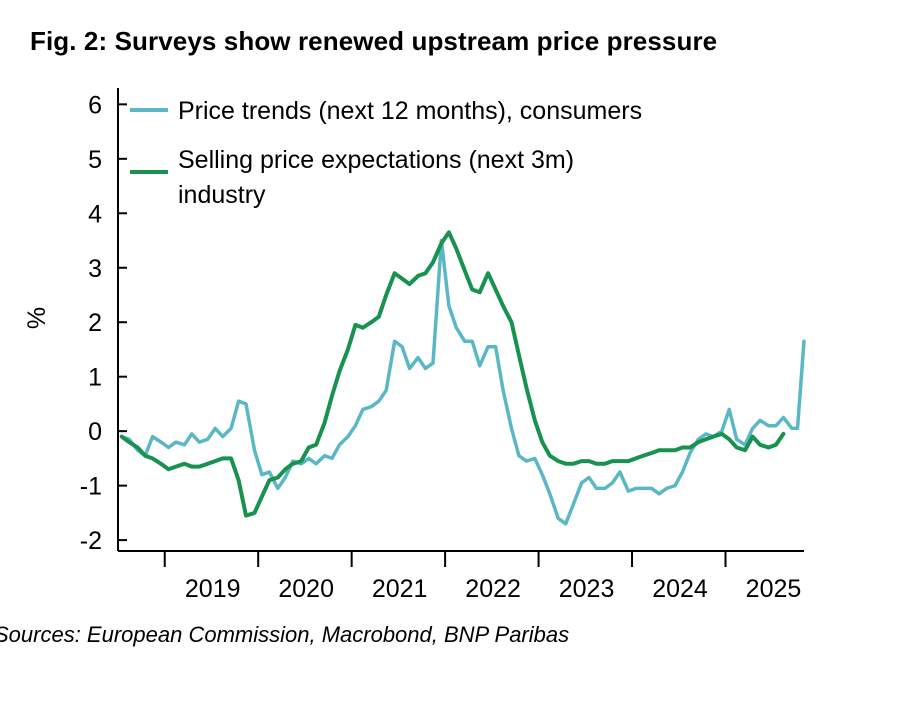 This screenshot has height=712, width=900. What do you see at coordinates (91, 487) in the screenshot?
I see `y-tick-label: -1` at bounding box center [91, 487].